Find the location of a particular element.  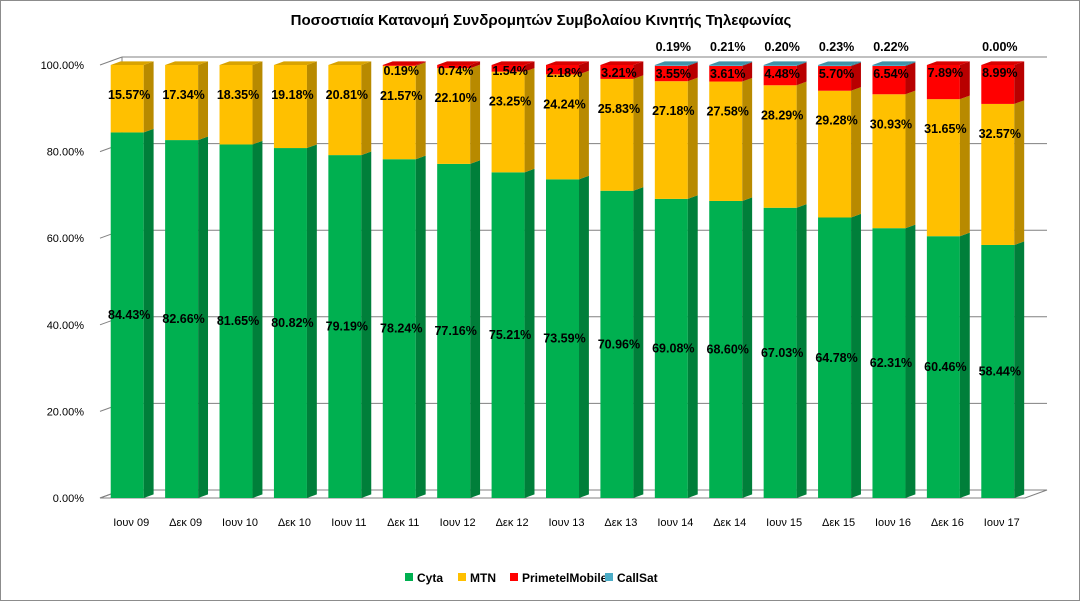

data-label-cyta: 79.19% is located at coordinates (347, 327).